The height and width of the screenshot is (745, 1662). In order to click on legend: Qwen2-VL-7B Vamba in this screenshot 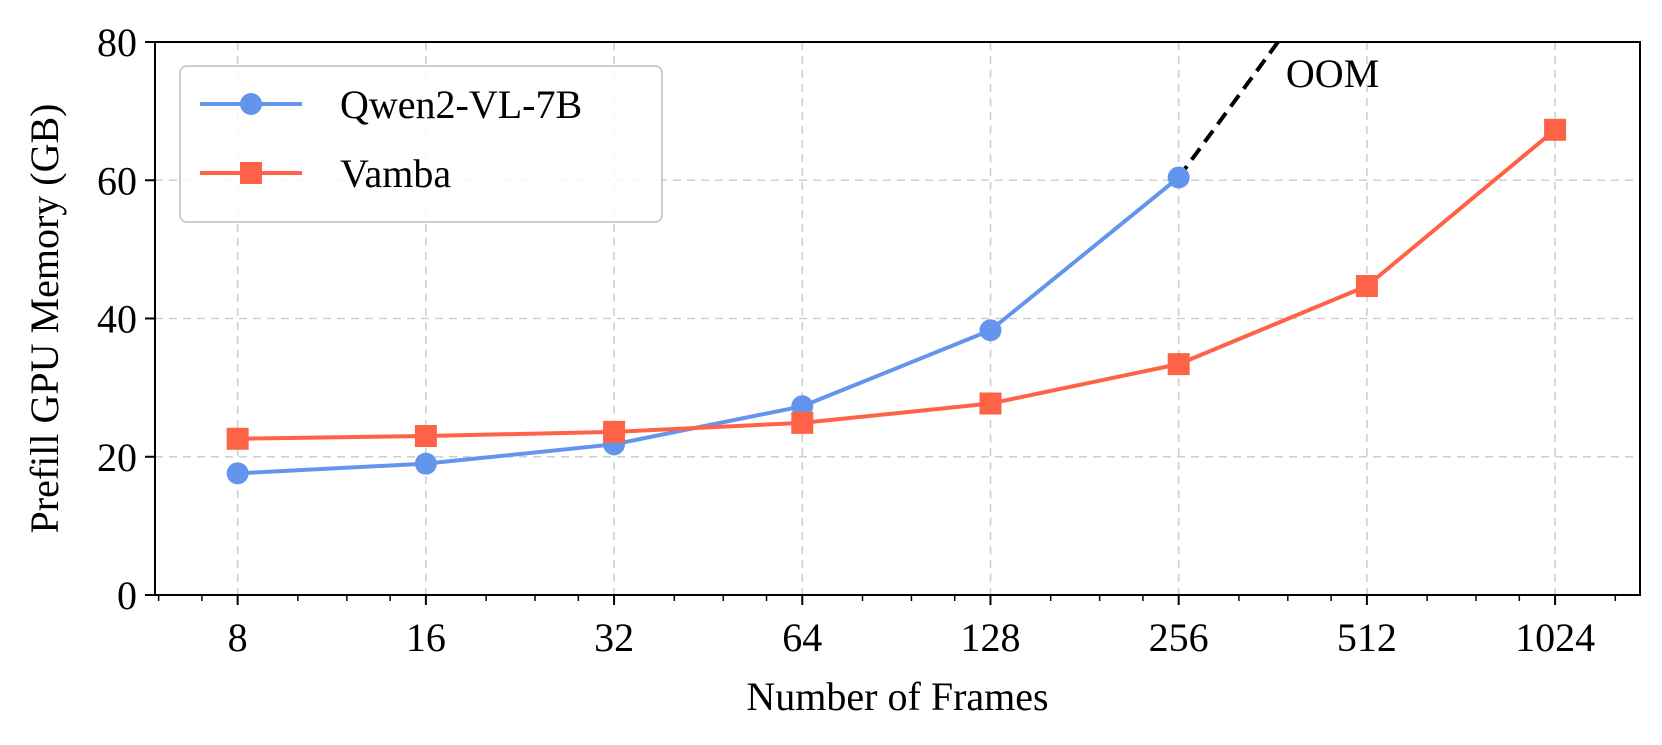, I will do `click(421, 144)`.